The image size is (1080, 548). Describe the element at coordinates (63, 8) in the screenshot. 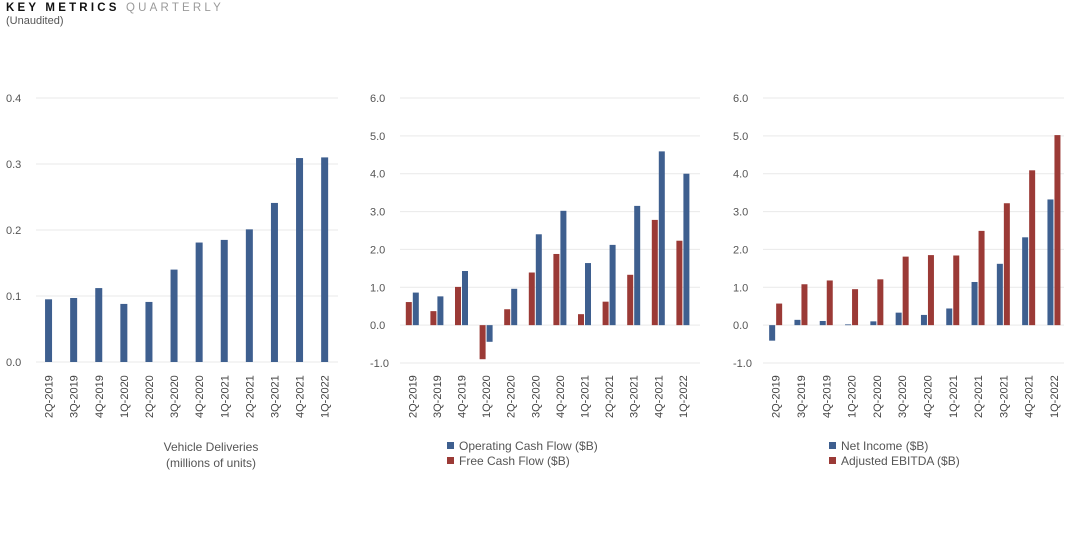

I see `title-bold: KEY METRICS` at that location.